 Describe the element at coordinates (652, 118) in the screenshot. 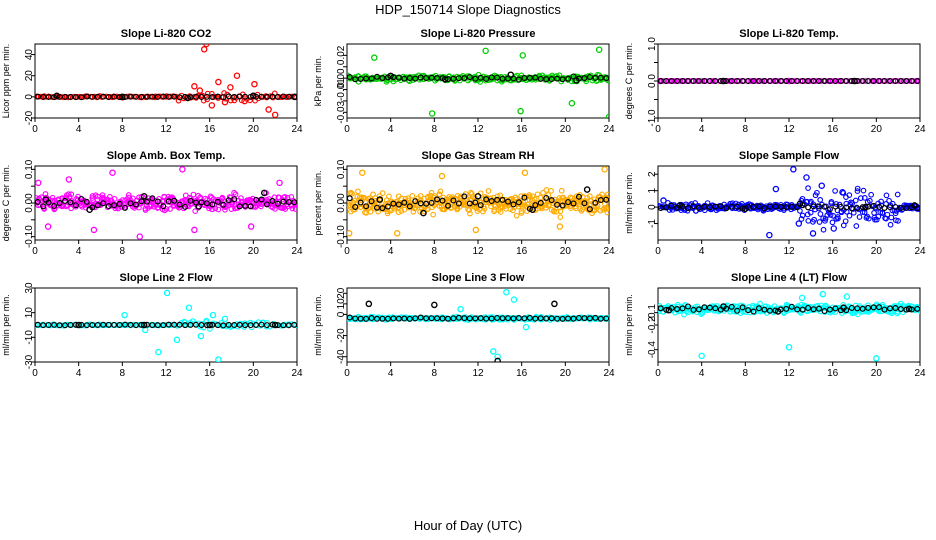

I see `y-tick-label: -1.0` at that location.